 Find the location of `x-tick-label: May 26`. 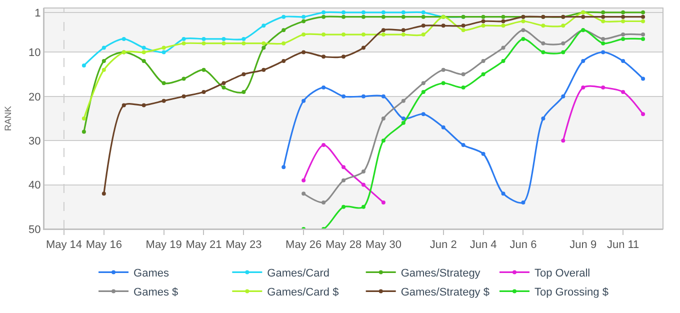

x-tick-label: May 26 is located at coordinates (304, 245).